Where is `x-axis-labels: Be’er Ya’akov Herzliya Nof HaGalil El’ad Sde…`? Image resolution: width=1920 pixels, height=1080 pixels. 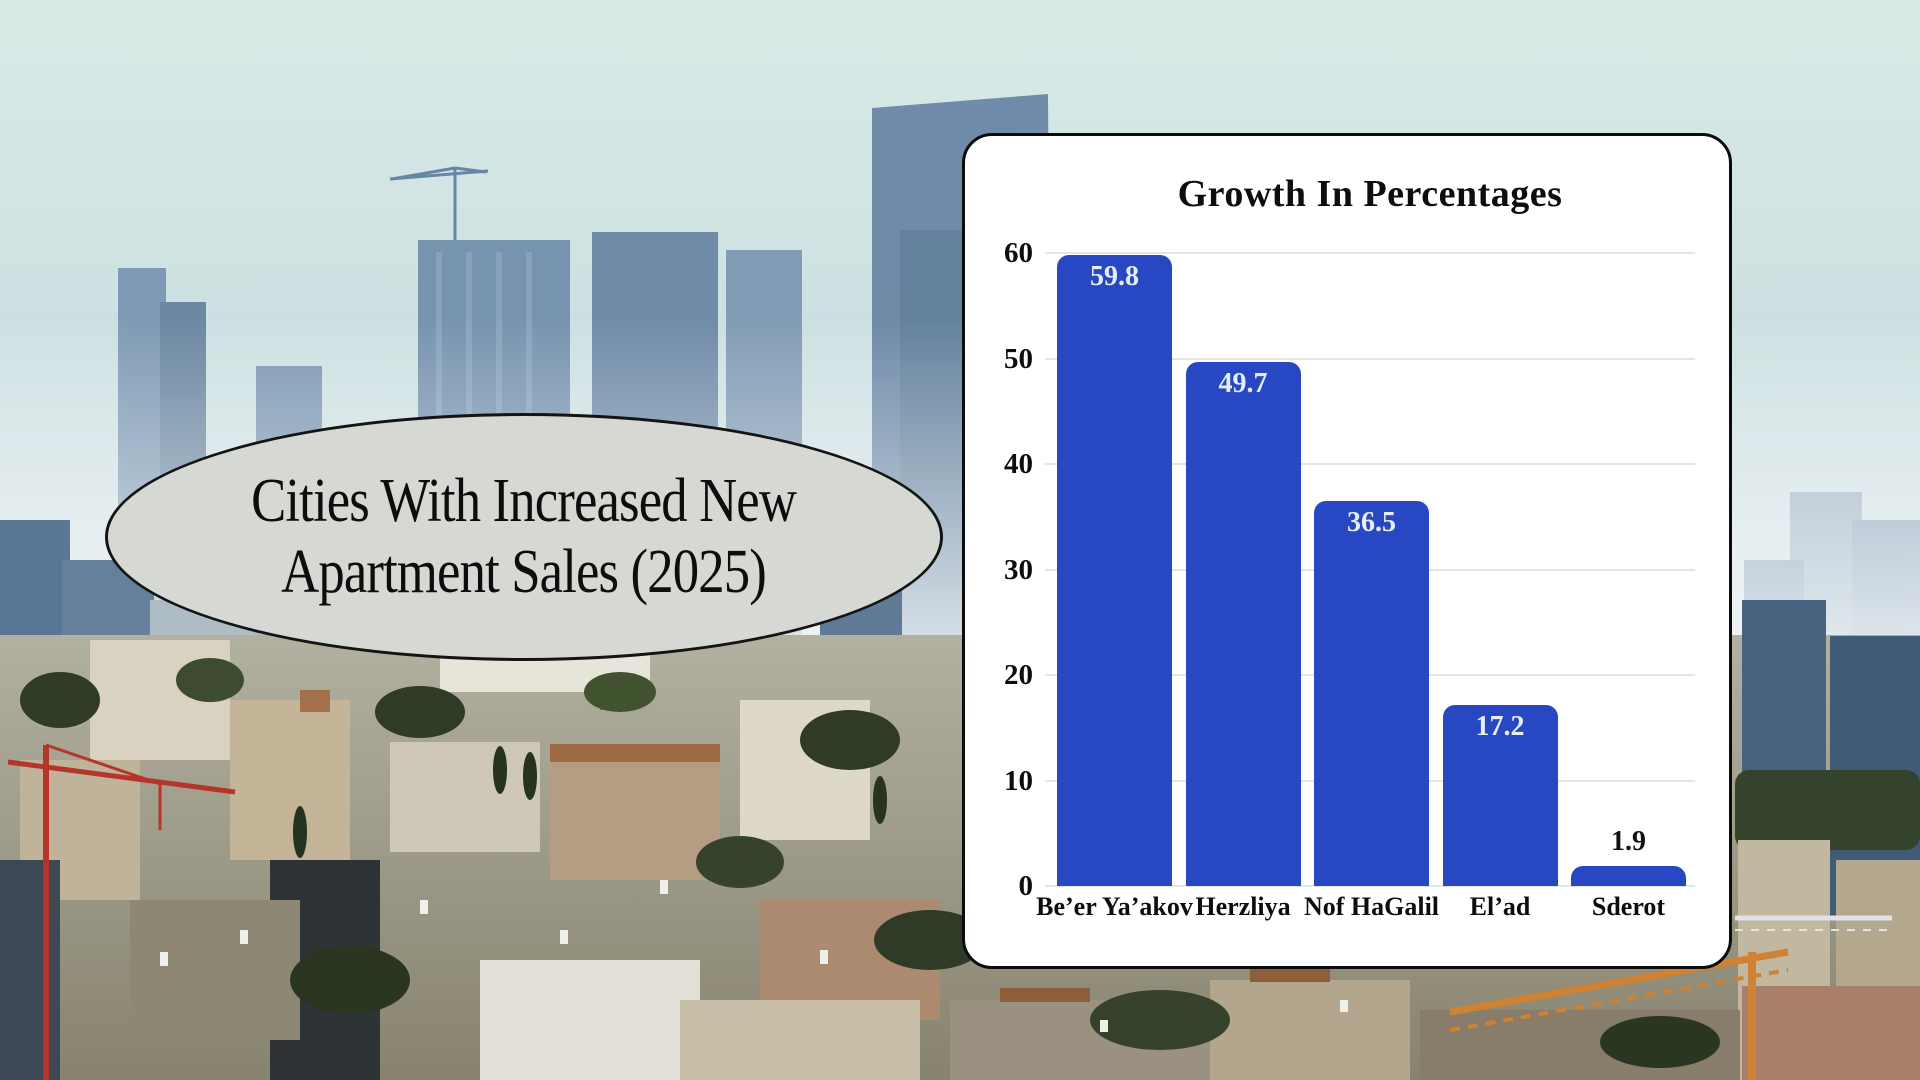
x-axis-labels: Be’er Ya’akov Herzliya Nof HaGalil El’ad Sde… is located at coordinates (1365, 914).